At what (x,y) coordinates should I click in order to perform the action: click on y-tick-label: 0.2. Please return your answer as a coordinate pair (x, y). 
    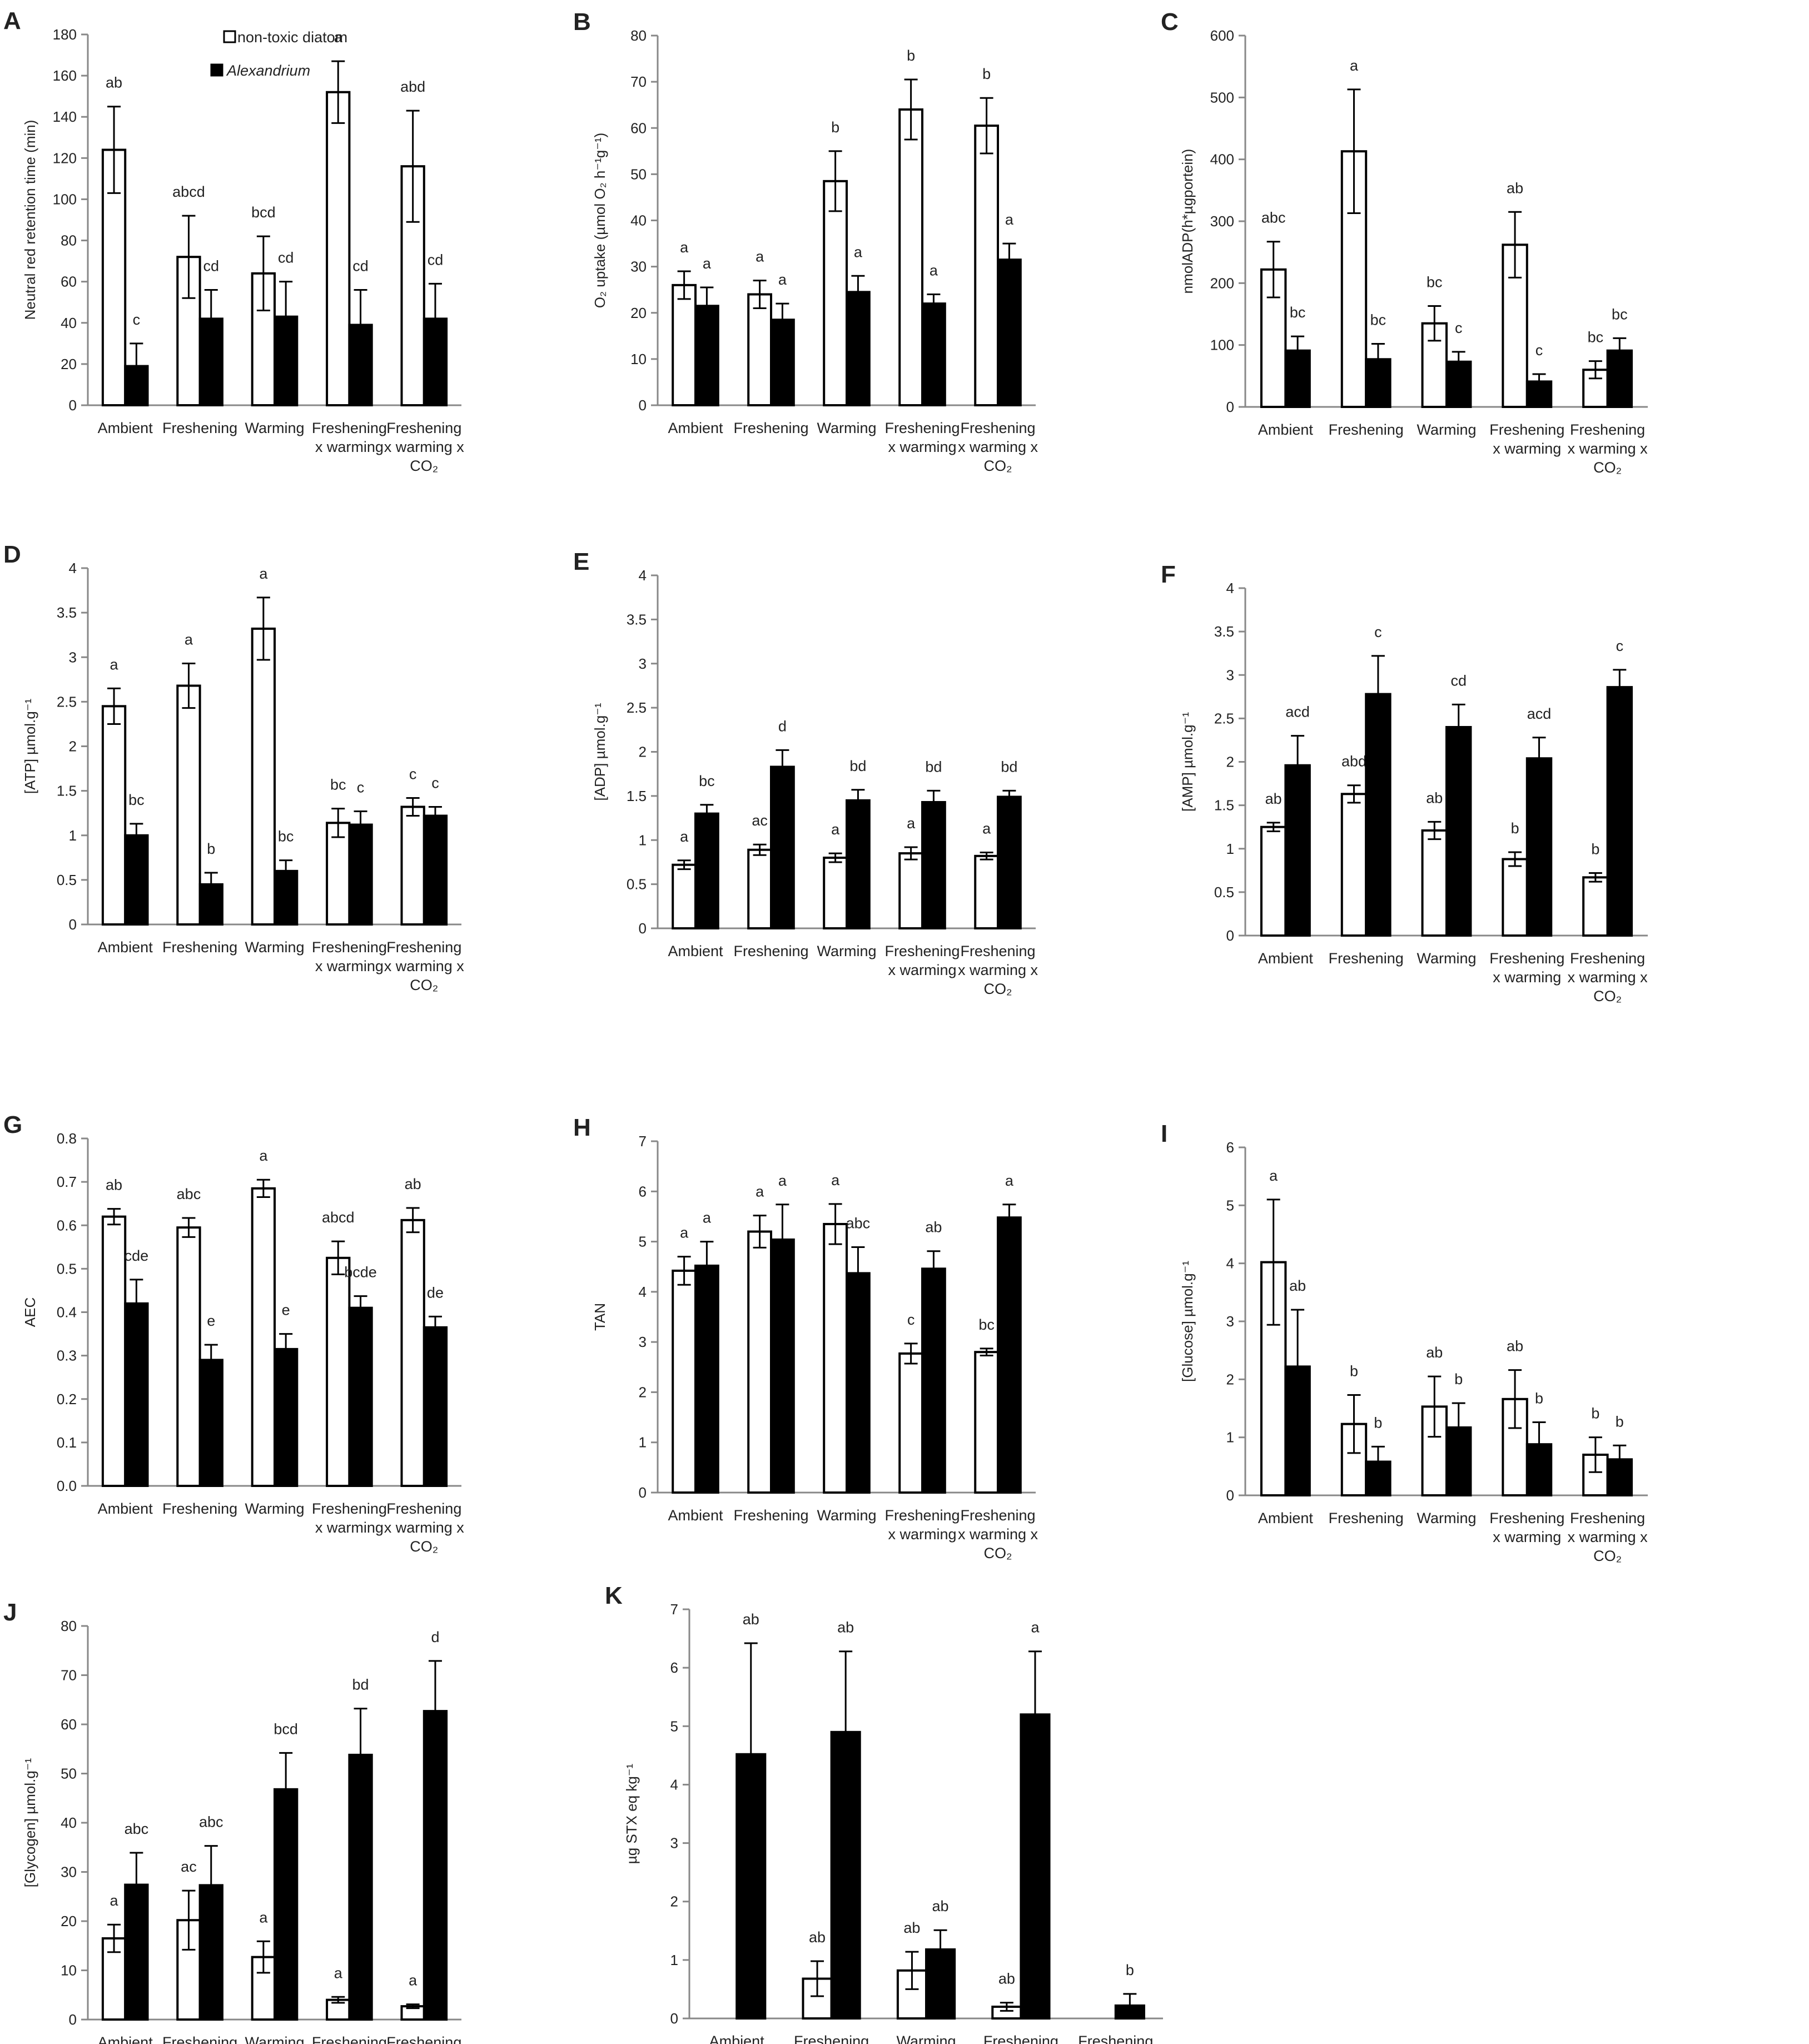
    Looking at the image, I should click on (67, 1399).